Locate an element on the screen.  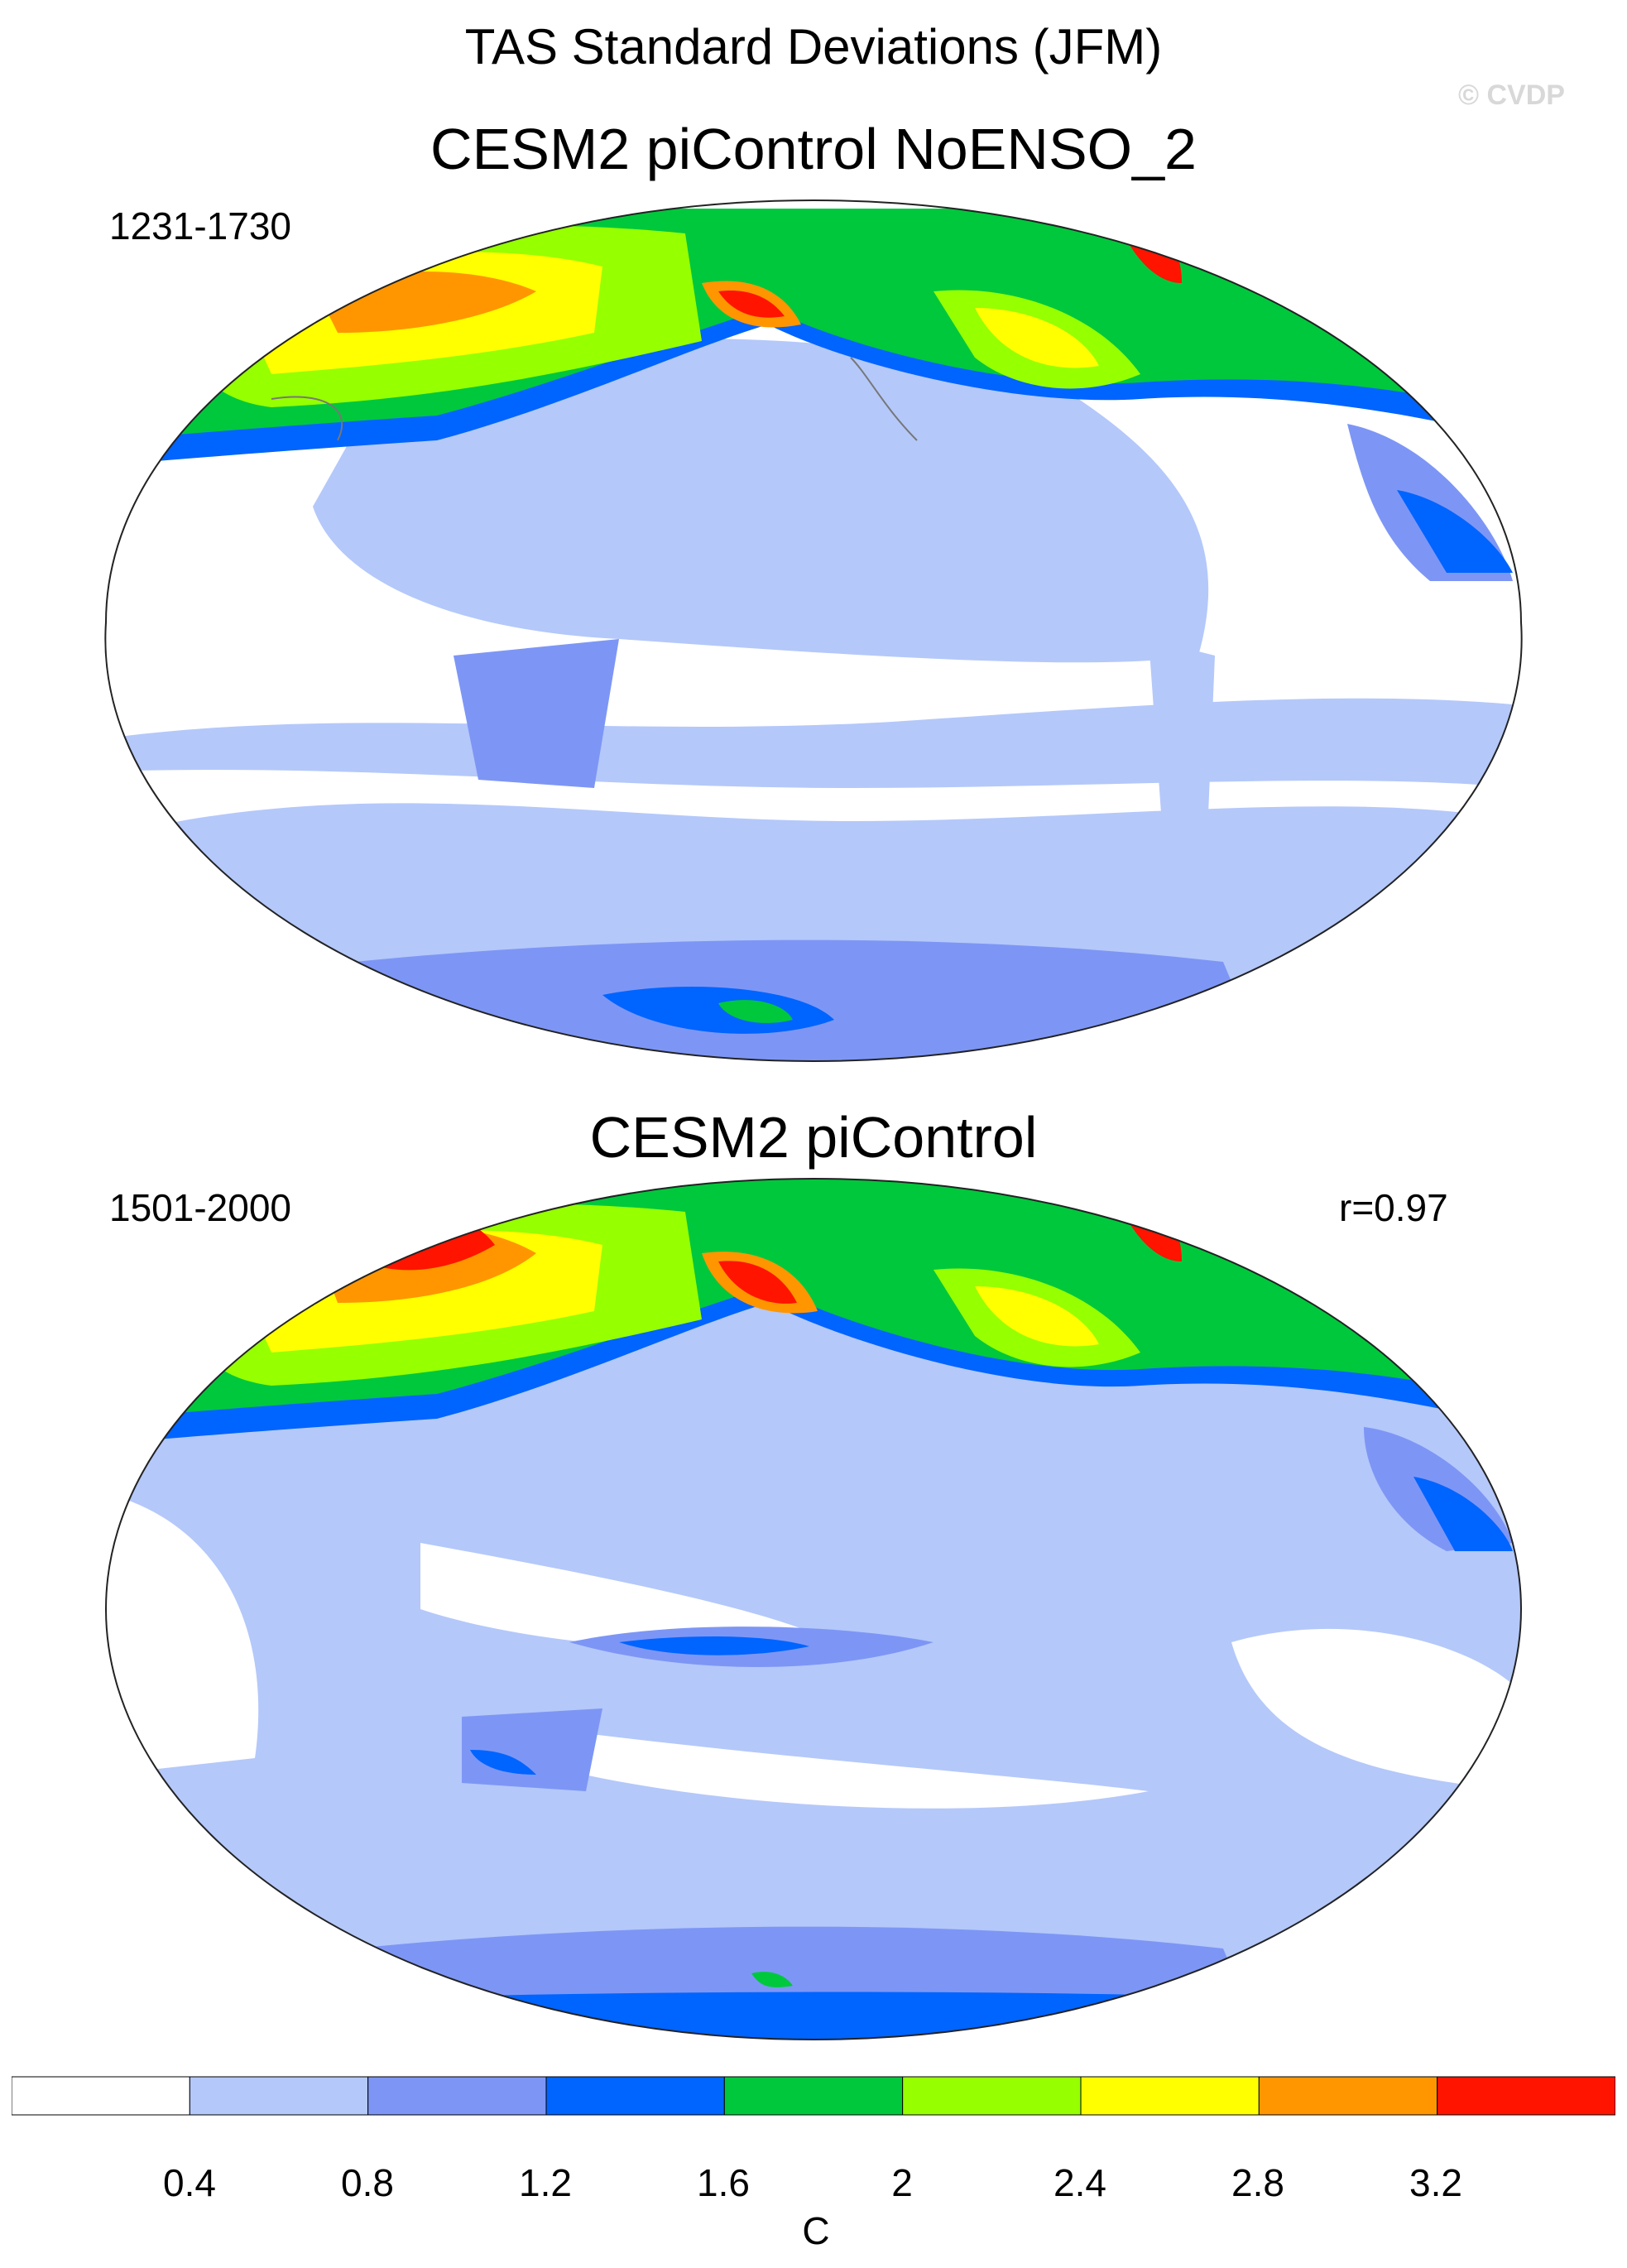
cvdp-watermark: © CVDP is located at coordinates (1511, 95).